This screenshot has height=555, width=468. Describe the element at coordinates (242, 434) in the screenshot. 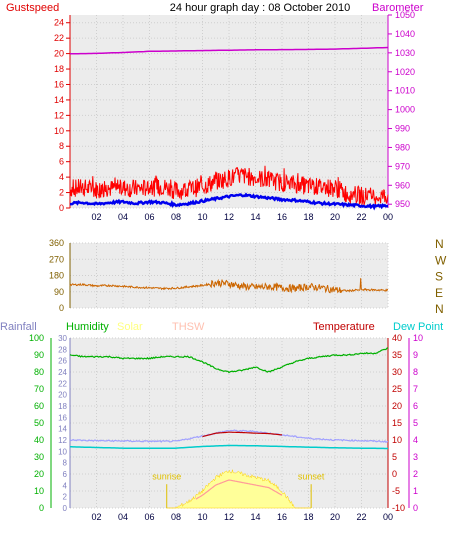

I see `temperature-line` at that location.